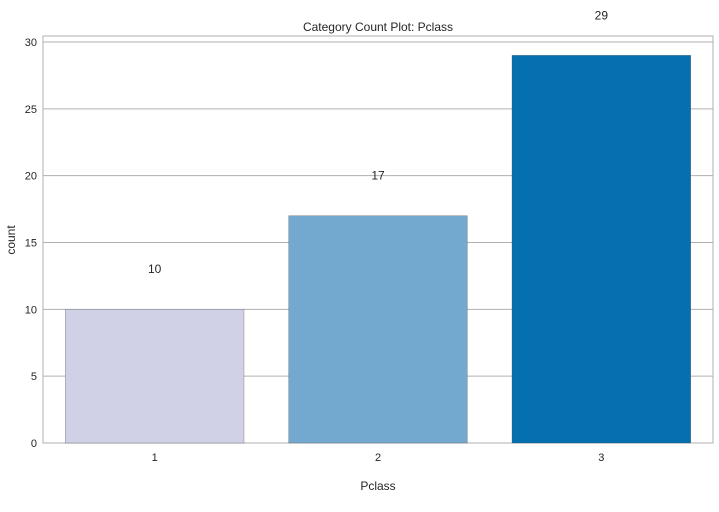  What do you see at coordinates (31, 310) in the screenshot?
I see `y-tick-label: 10` at bounding box center [31, 310].